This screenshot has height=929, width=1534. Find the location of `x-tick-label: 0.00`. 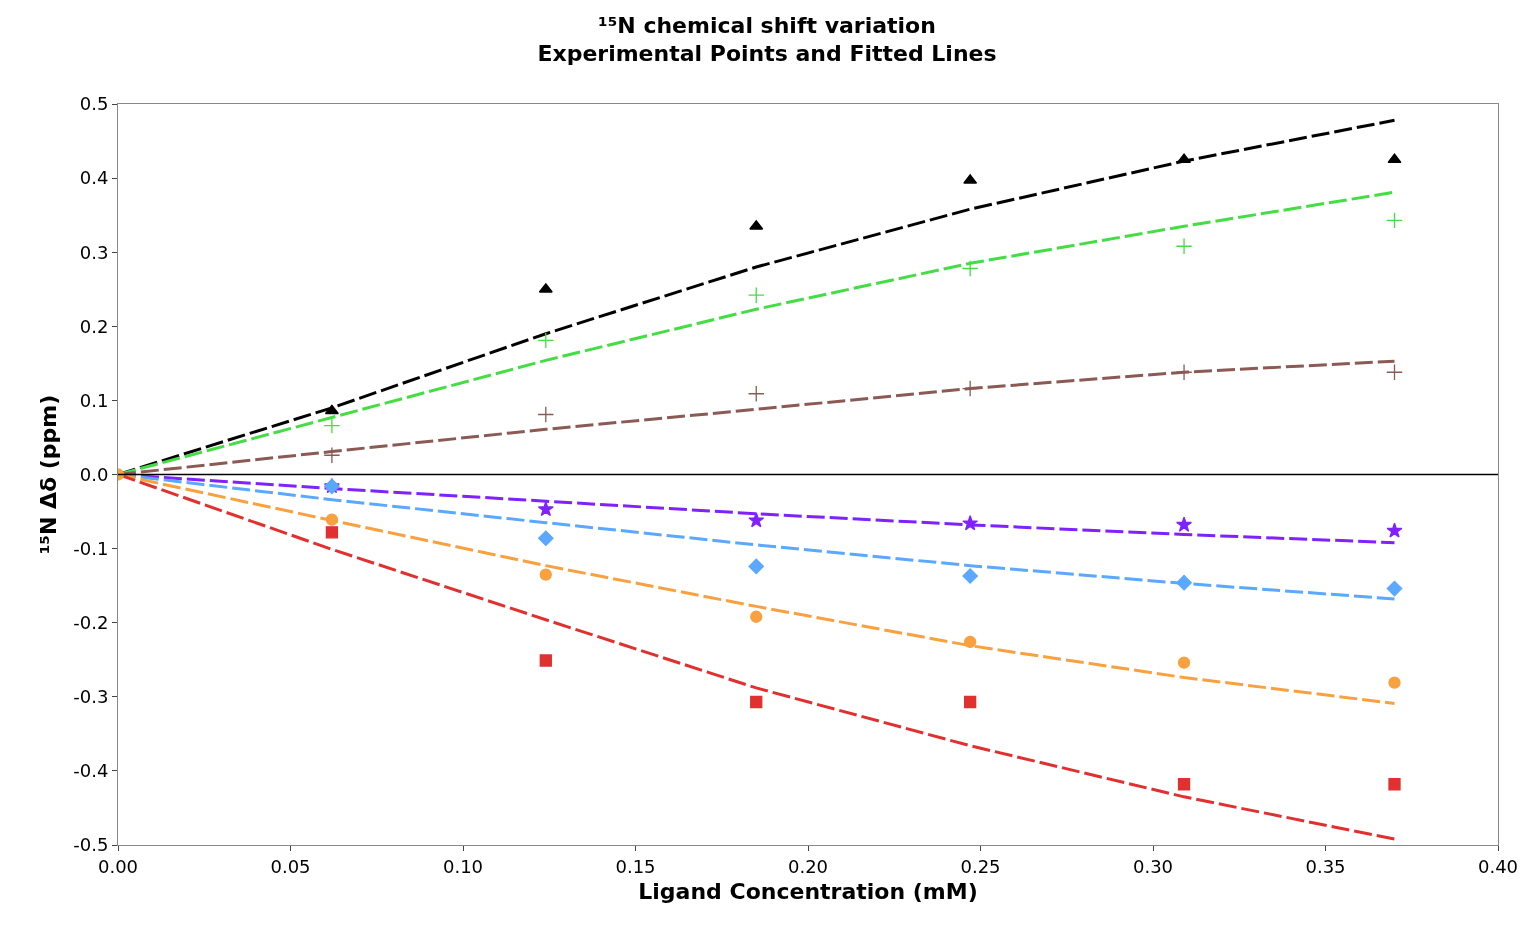

x-tick-label: 0.00 is located at coordinates (118, 866).